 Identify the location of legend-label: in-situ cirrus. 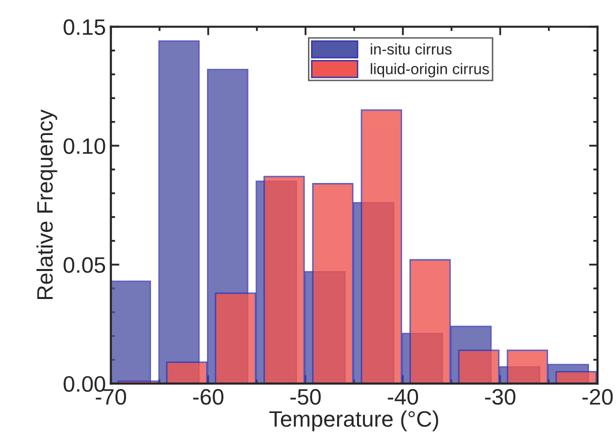
(411, 49).